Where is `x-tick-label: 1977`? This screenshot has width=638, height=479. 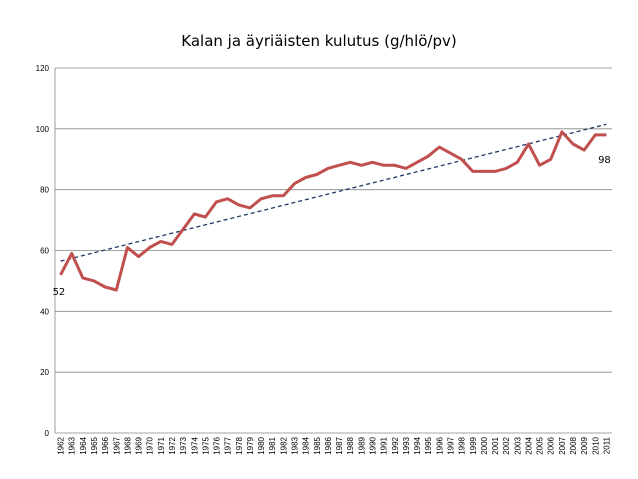
x-tick-label: 1977 is located at coordinates (228, 445).